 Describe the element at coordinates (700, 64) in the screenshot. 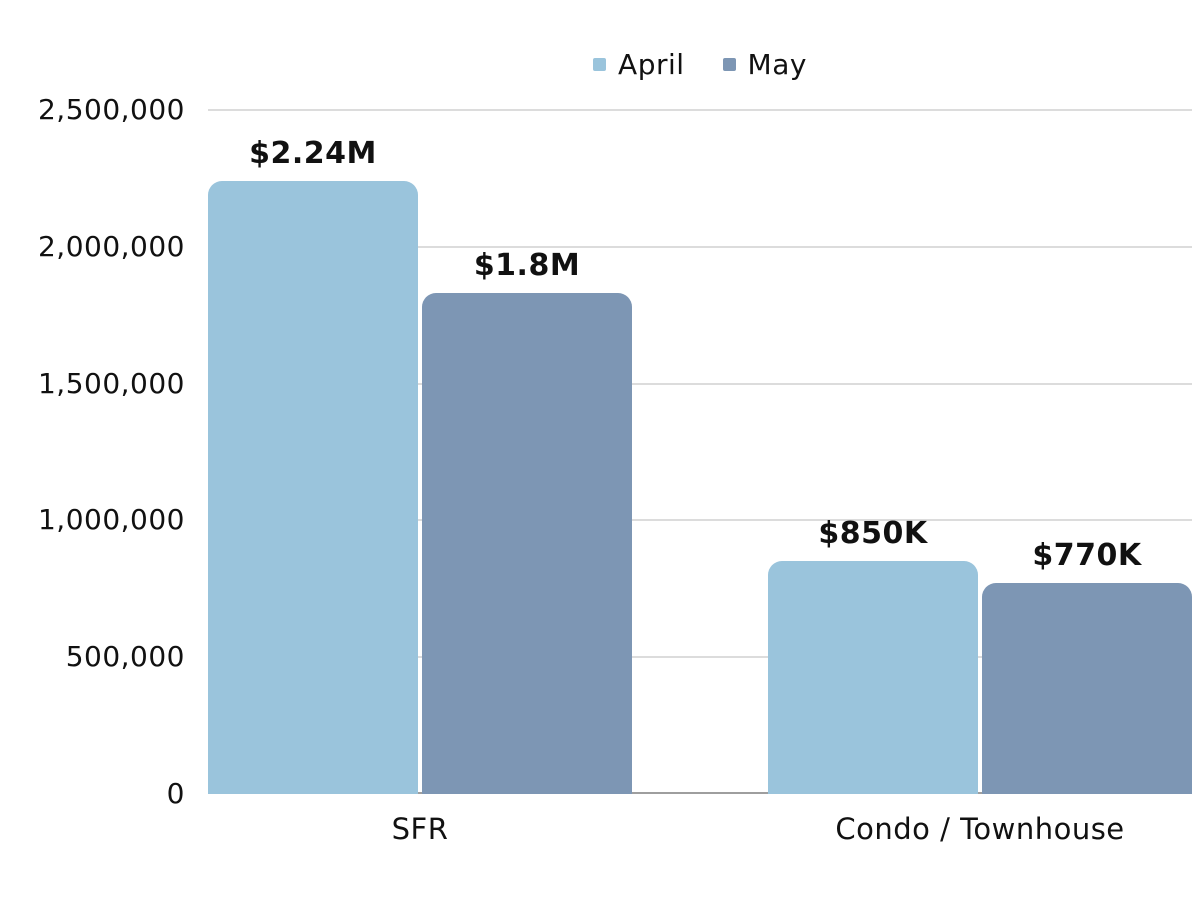

I see `chart-legend: April May` at that location.